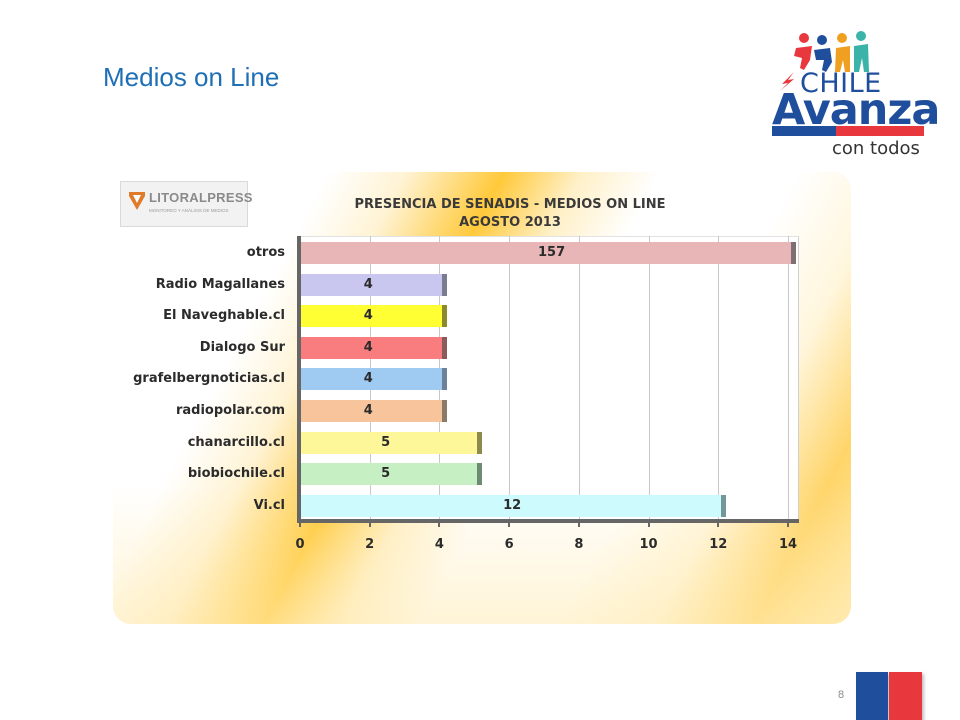 The width and height of the screenshot is (960, 720). What do you see at coordinates (189, 210) in the screenshot?
I see `source-tagline: MONITOREO Y ANÁLISIS DE MEDIOS` at bounding box center [189, 210].